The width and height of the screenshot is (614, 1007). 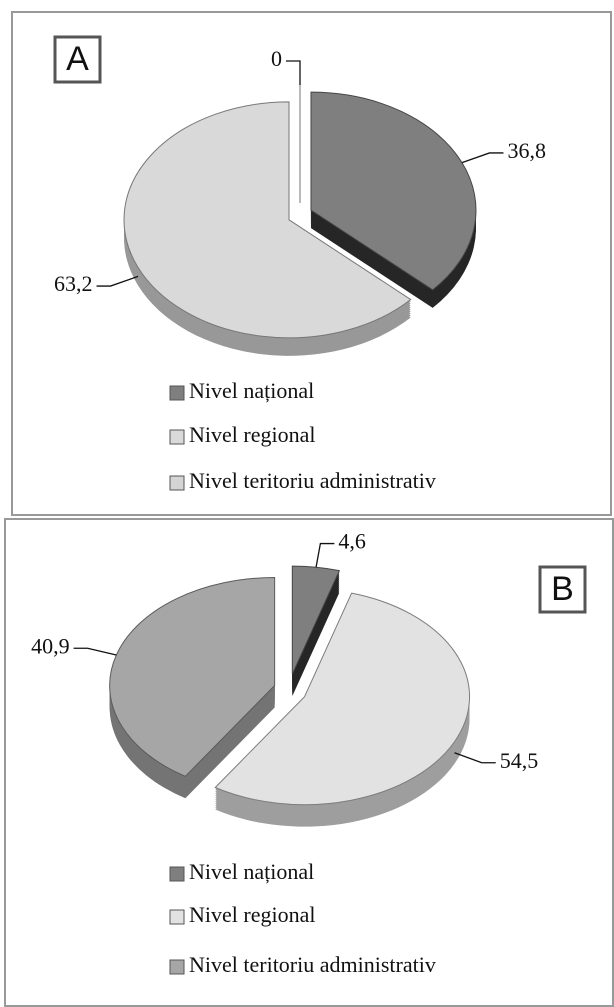 I want to click on data-label: 40,9, so click(x=50, y=645).